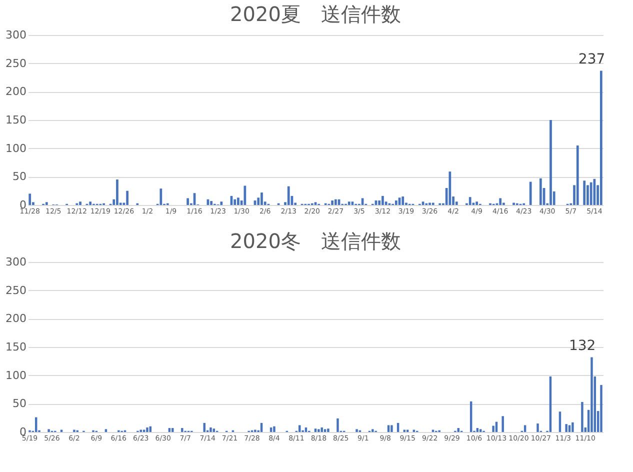 This screenshot has width=633, height=472. Describe the element at coordinates (315, 14) in the screenshot. I see `chart-title: 2020夏 送信件数` at that location.